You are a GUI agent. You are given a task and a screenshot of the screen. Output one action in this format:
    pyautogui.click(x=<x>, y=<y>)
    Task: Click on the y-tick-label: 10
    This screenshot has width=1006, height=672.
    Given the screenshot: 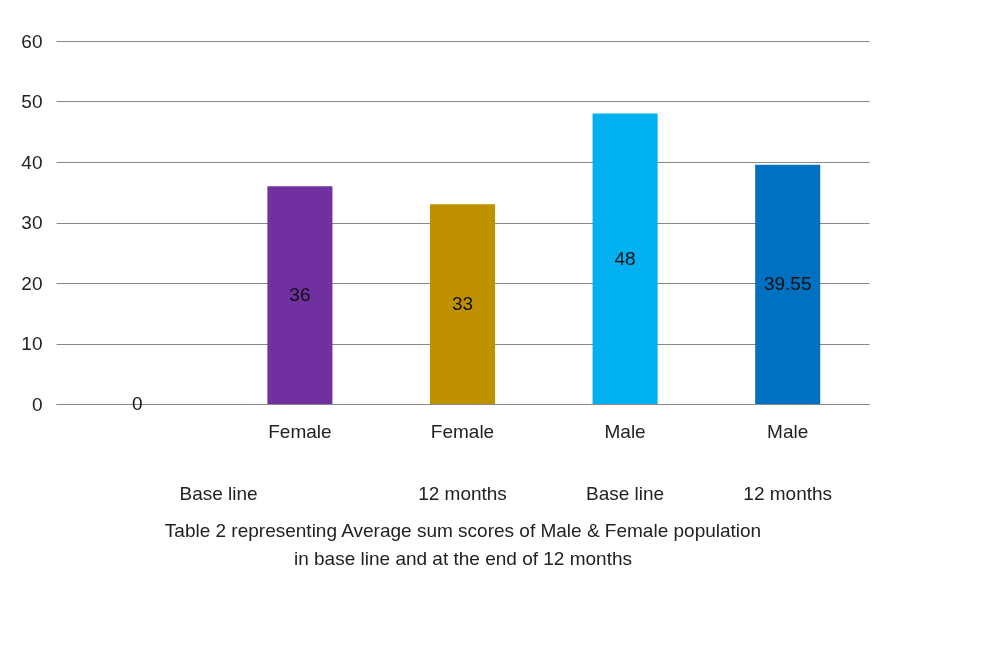 What is the action you would take?
    pyautogui.click(x=32, y=343)
    